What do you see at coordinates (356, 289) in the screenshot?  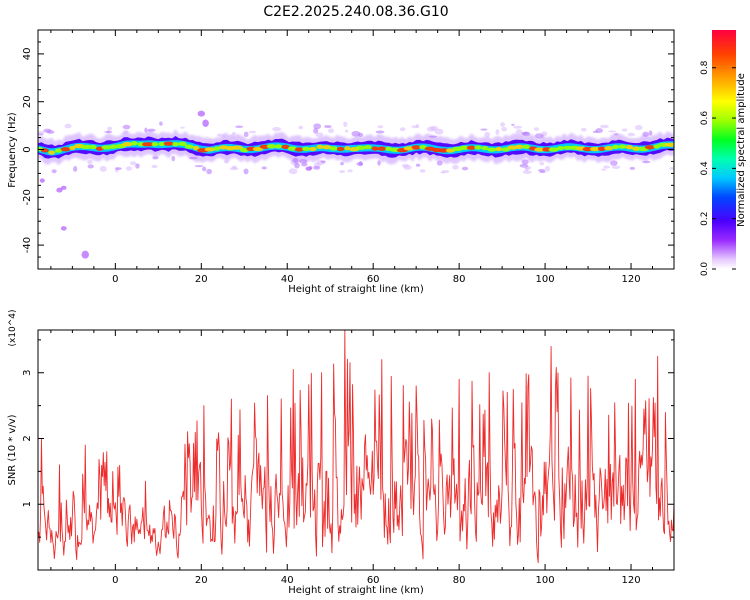 I see `spectrogram-x-axis-label: Height of straight line (km)` at bounding box center [356, 289].